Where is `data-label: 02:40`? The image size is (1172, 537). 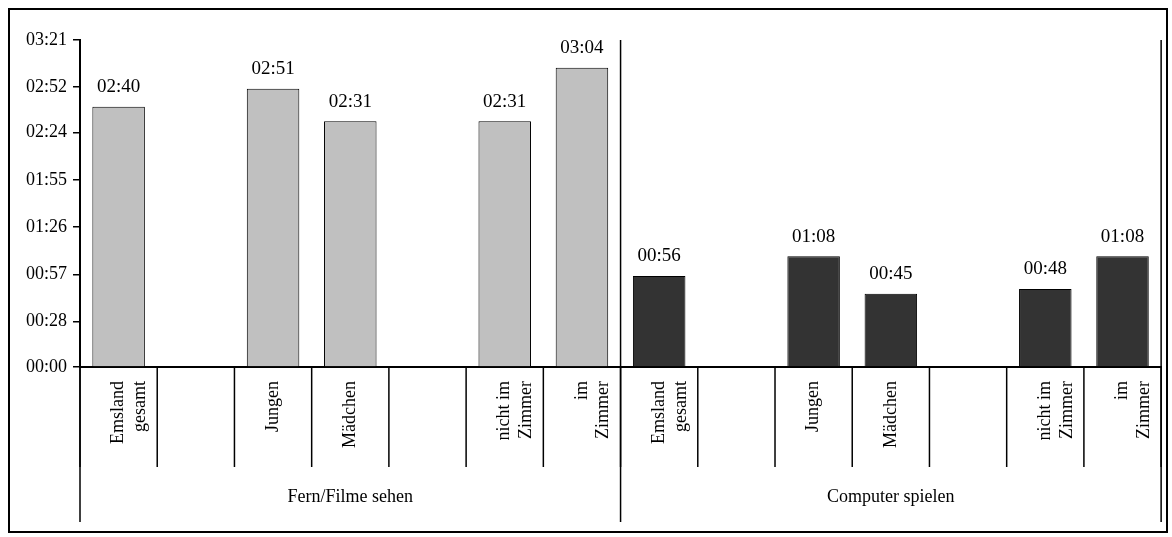
data-label: 02:40 is located at coordinates (118, 86).